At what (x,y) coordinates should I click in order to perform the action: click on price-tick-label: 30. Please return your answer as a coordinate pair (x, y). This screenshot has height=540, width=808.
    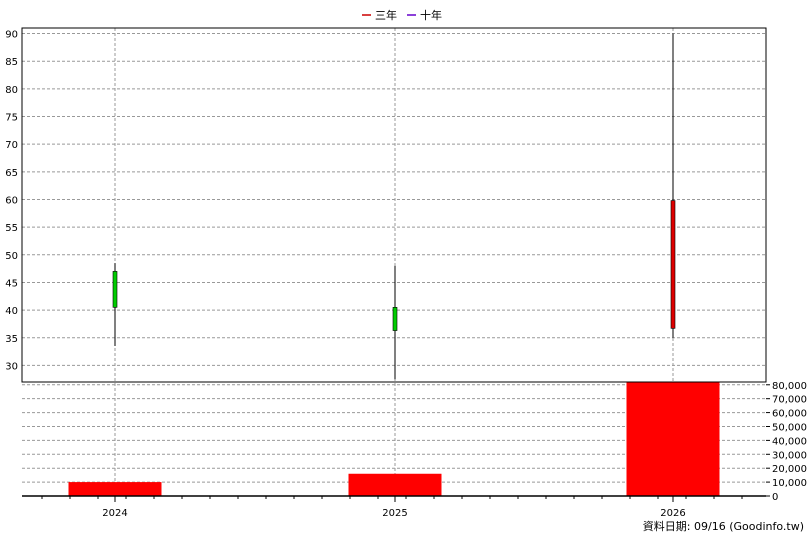
    Looking at the image, I should click on (11, 366).